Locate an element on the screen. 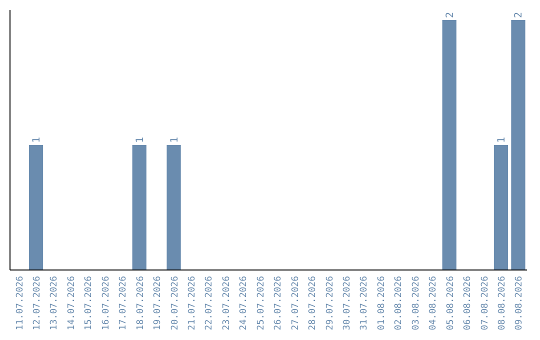 The image size is (540, 340). x-tick-label: 16.07.2026 is located at coordinates (106, 303).